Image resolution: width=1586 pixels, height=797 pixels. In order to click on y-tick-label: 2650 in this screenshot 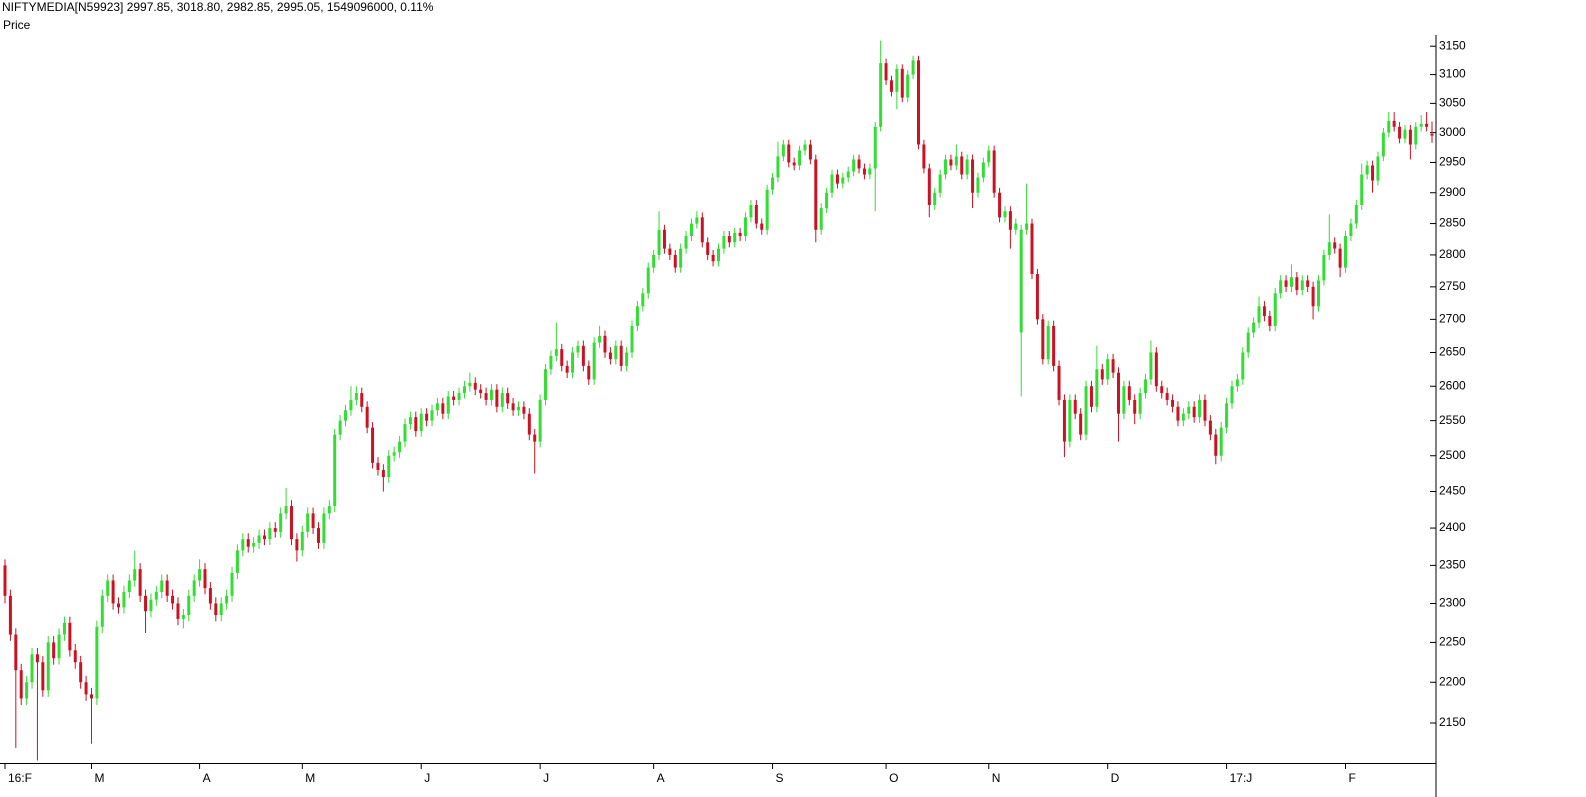, I will do `click(1452, 352)`.